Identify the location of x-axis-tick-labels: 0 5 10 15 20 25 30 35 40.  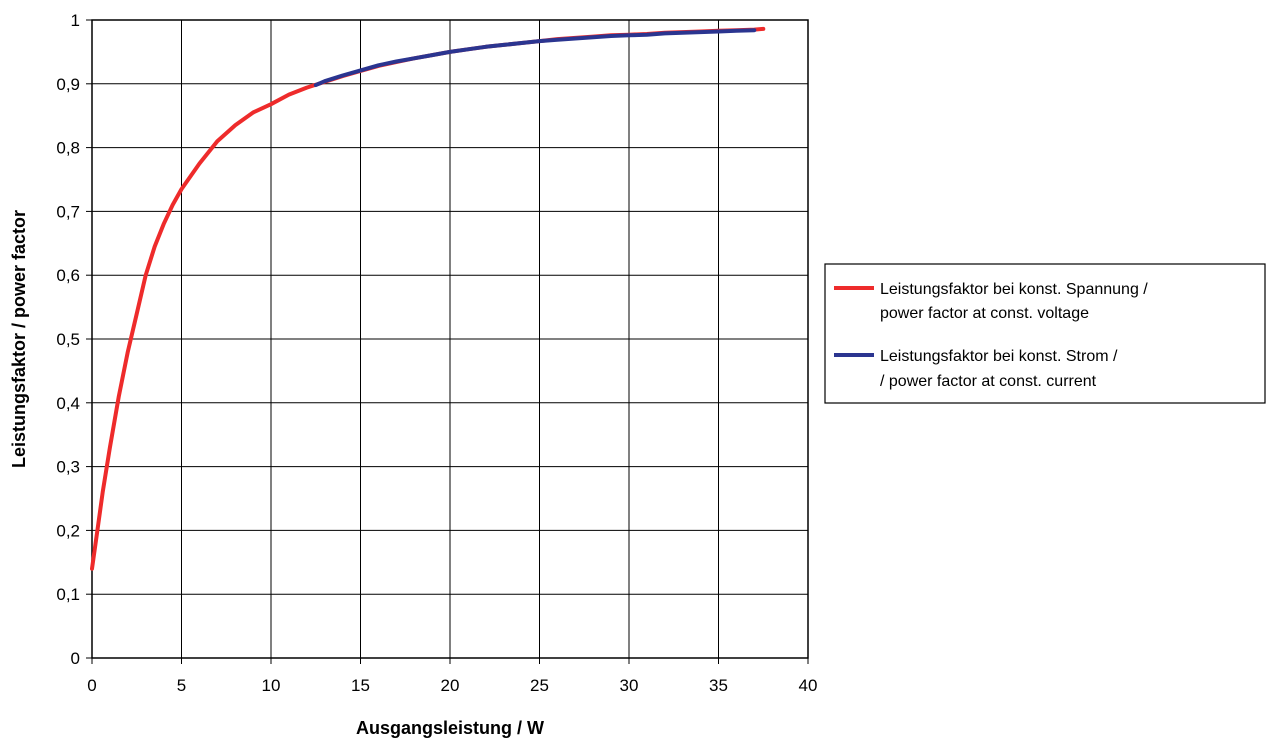
(452, 685).